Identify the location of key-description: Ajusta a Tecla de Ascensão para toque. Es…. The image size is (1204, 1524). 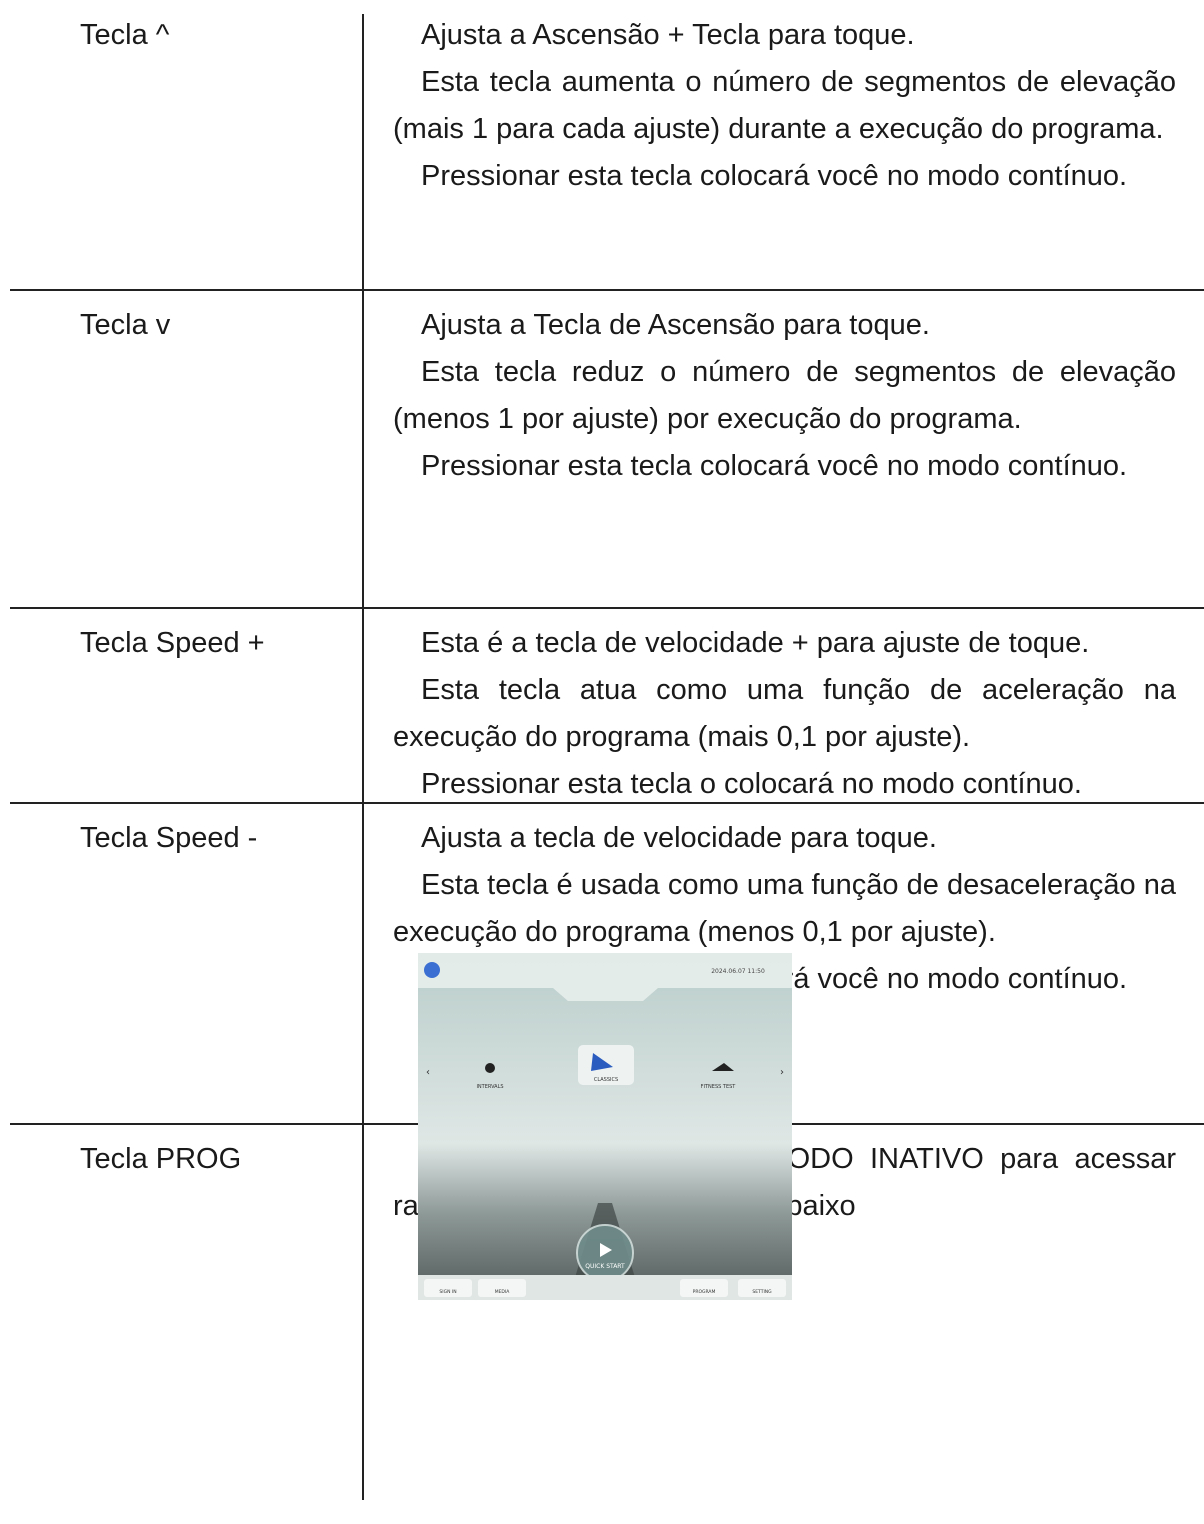
(784, 396).